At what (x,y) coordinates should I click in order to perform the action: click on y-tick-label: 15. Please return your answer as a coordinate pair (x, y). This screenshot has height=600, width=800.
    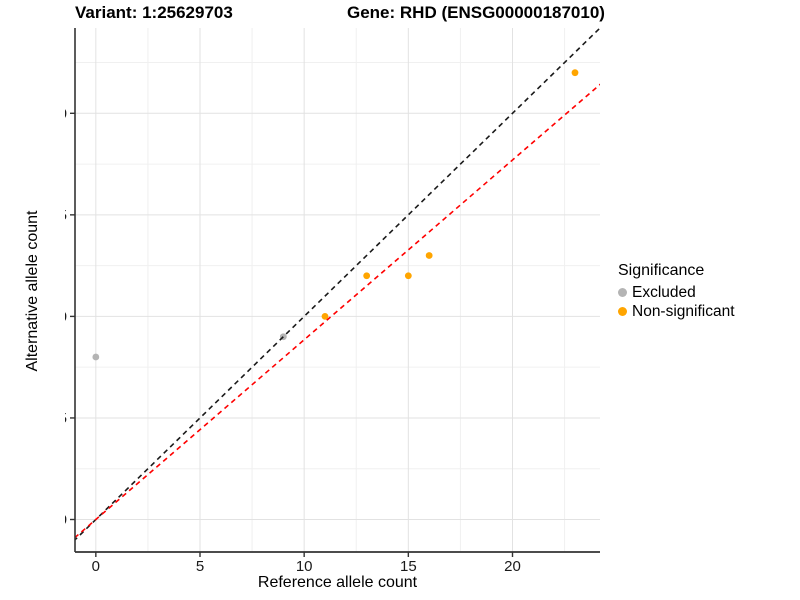
    Looking at the image, I should click on (66, 215).